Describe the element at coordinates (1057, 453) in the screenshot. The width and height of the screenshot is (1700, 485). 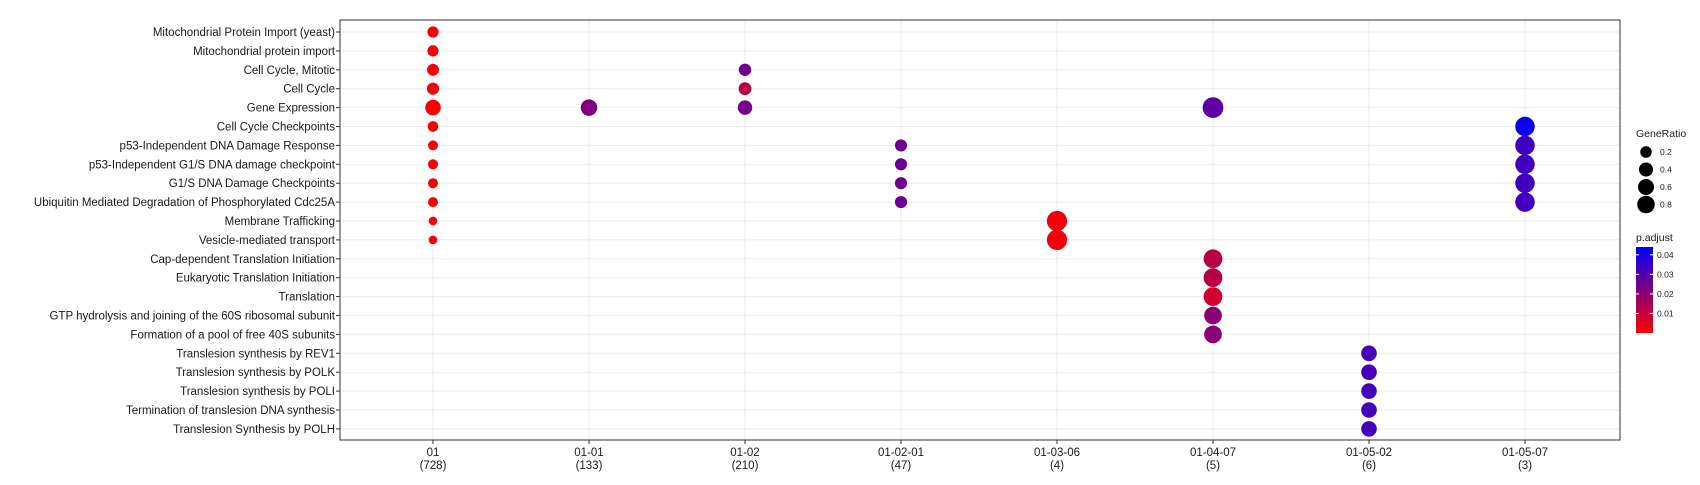
I see `x-tick-label: 01-03-06` at that location.